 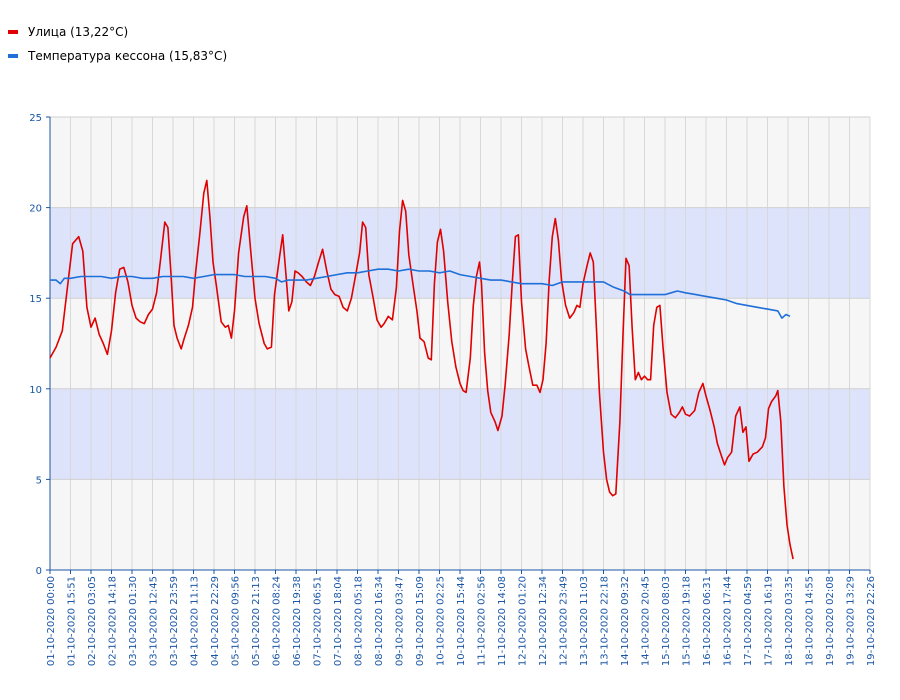 I want to click on x-tick-label: 05-10-2020 09:56, so click(x=236, y=621).